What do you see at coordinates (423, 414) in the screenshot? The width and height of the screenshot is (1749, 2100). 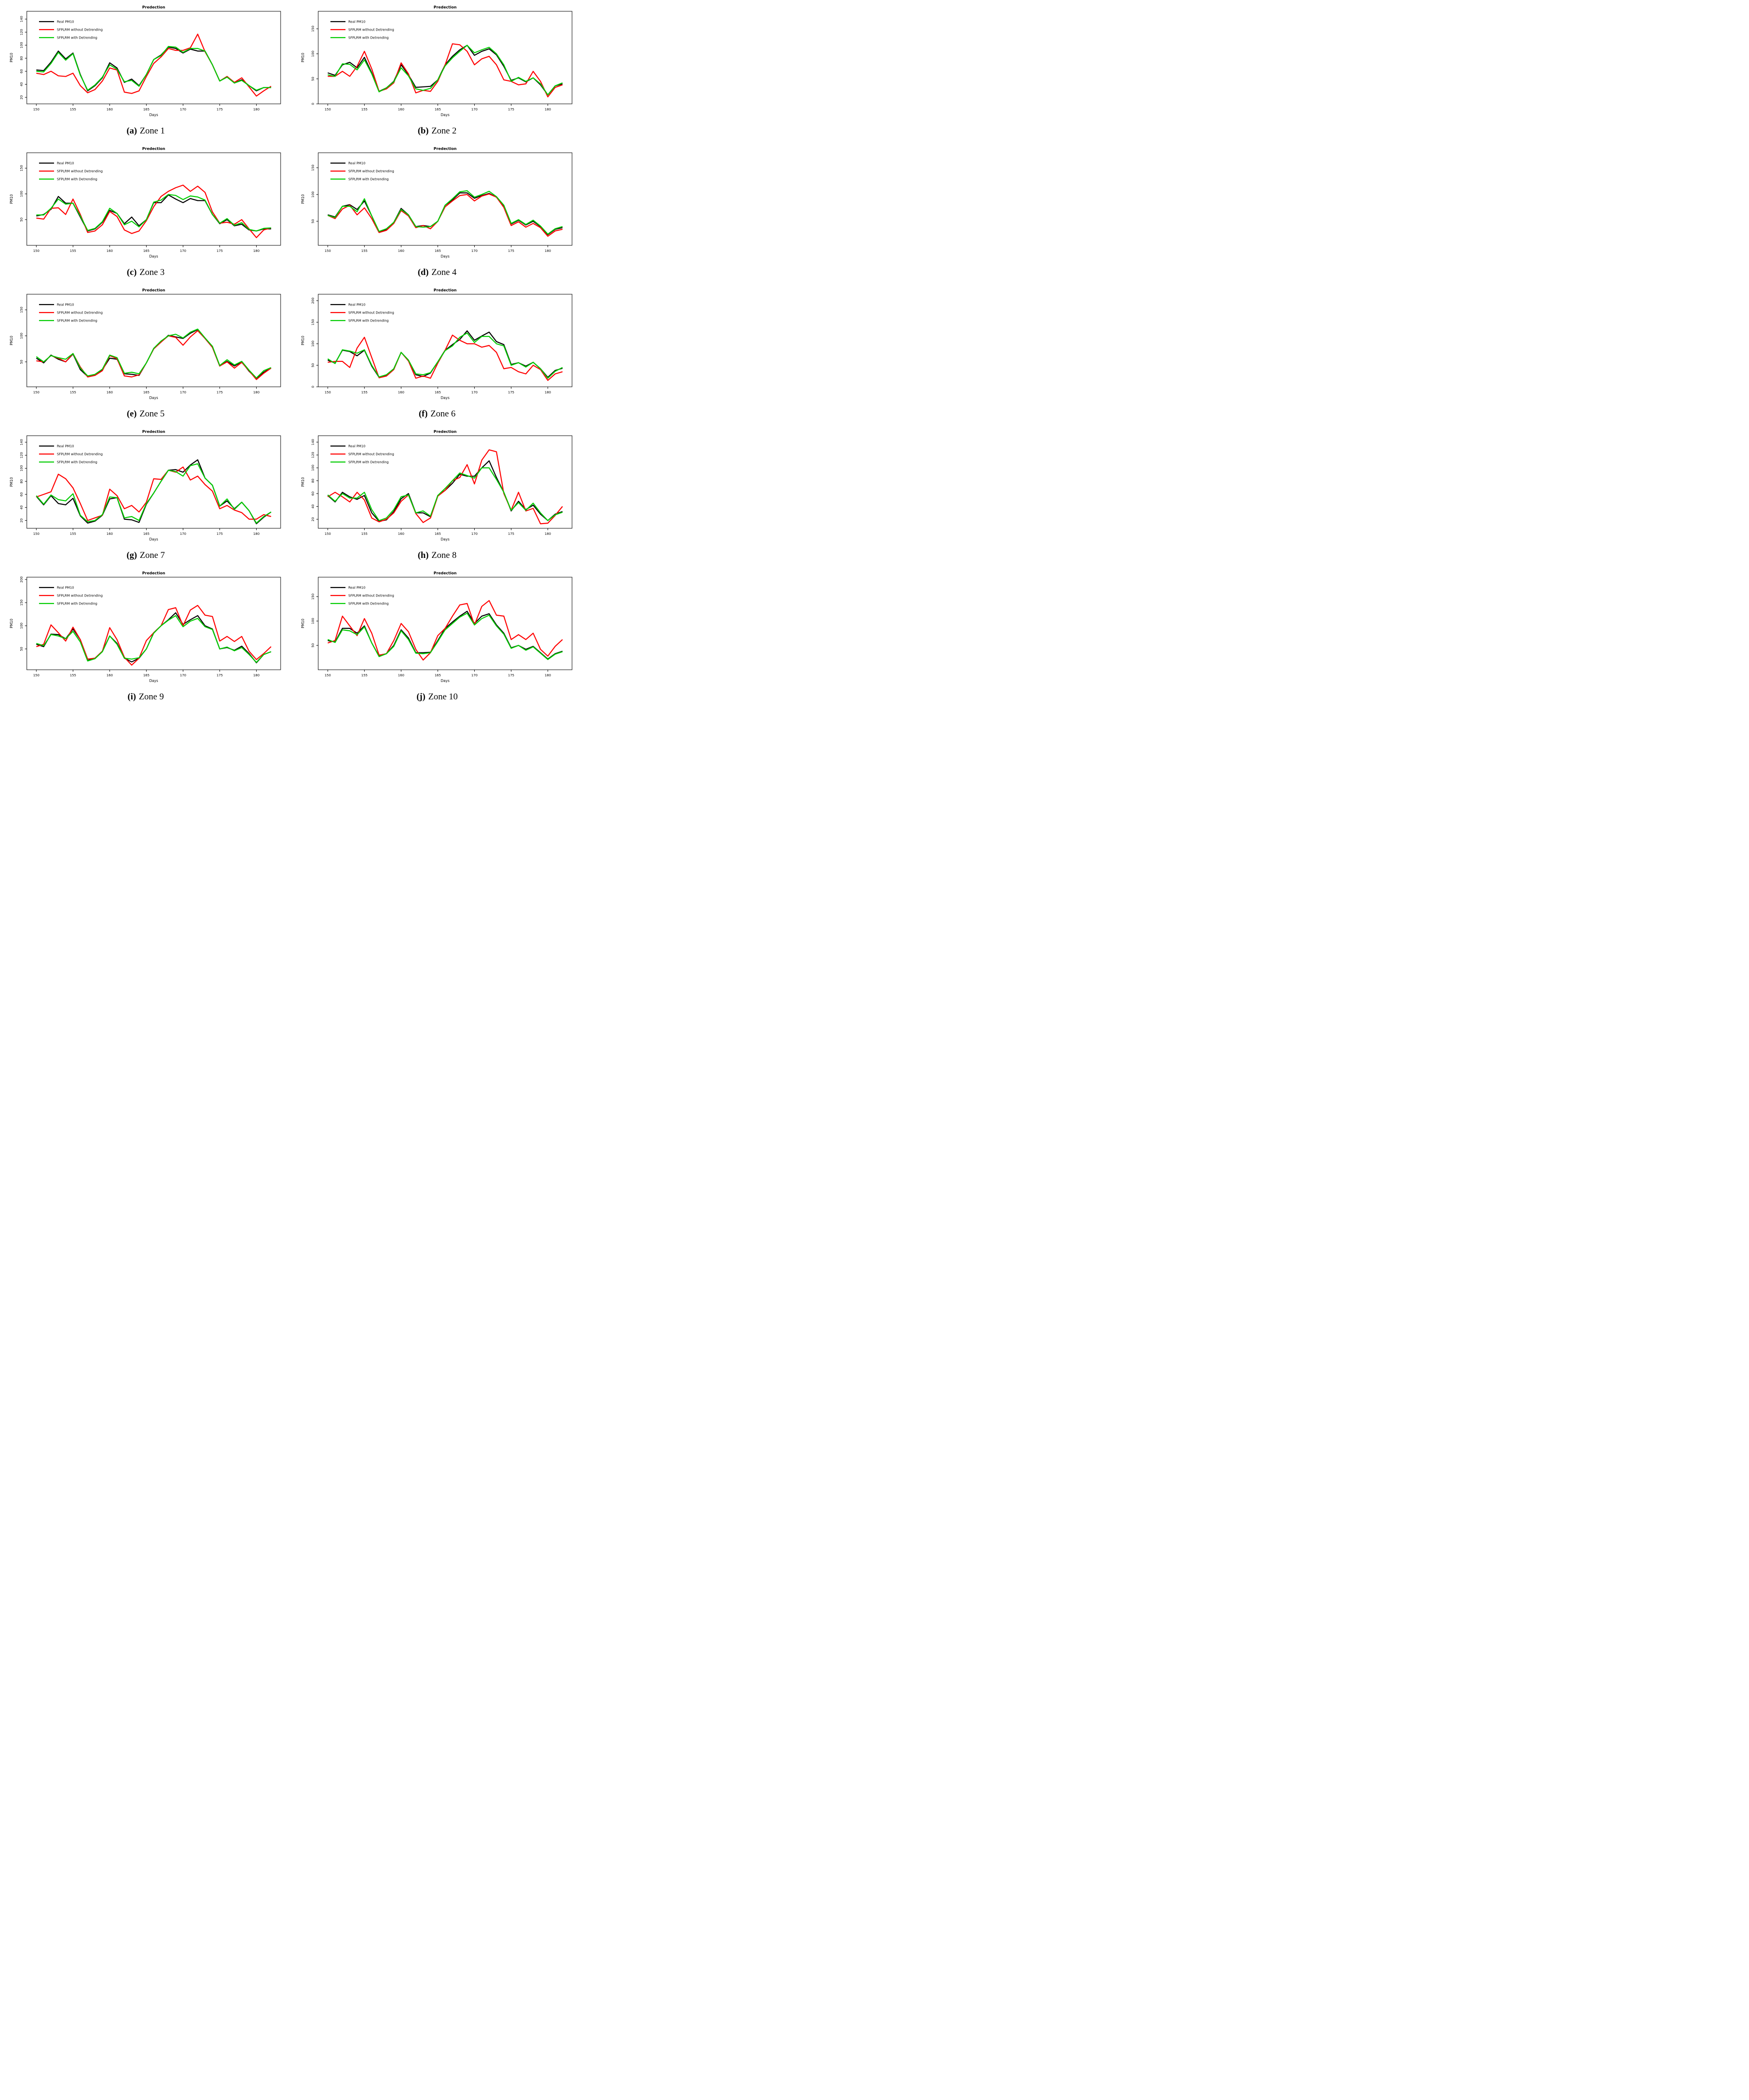 I see `caption-letter: (f)` at bounding box center [423, 414].